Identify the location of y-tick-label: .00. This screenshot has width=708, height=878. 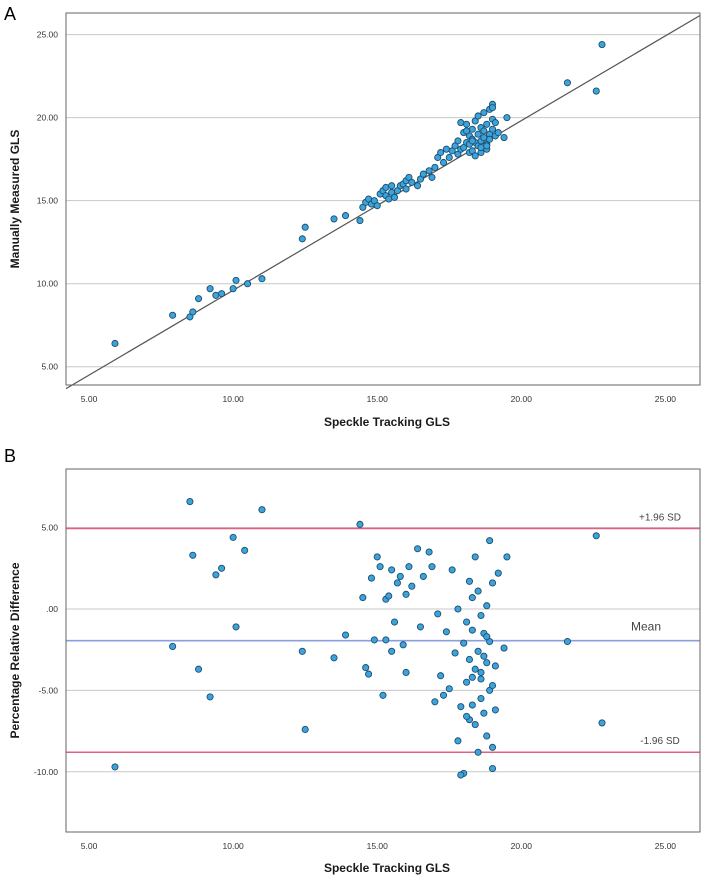
(52, 609).